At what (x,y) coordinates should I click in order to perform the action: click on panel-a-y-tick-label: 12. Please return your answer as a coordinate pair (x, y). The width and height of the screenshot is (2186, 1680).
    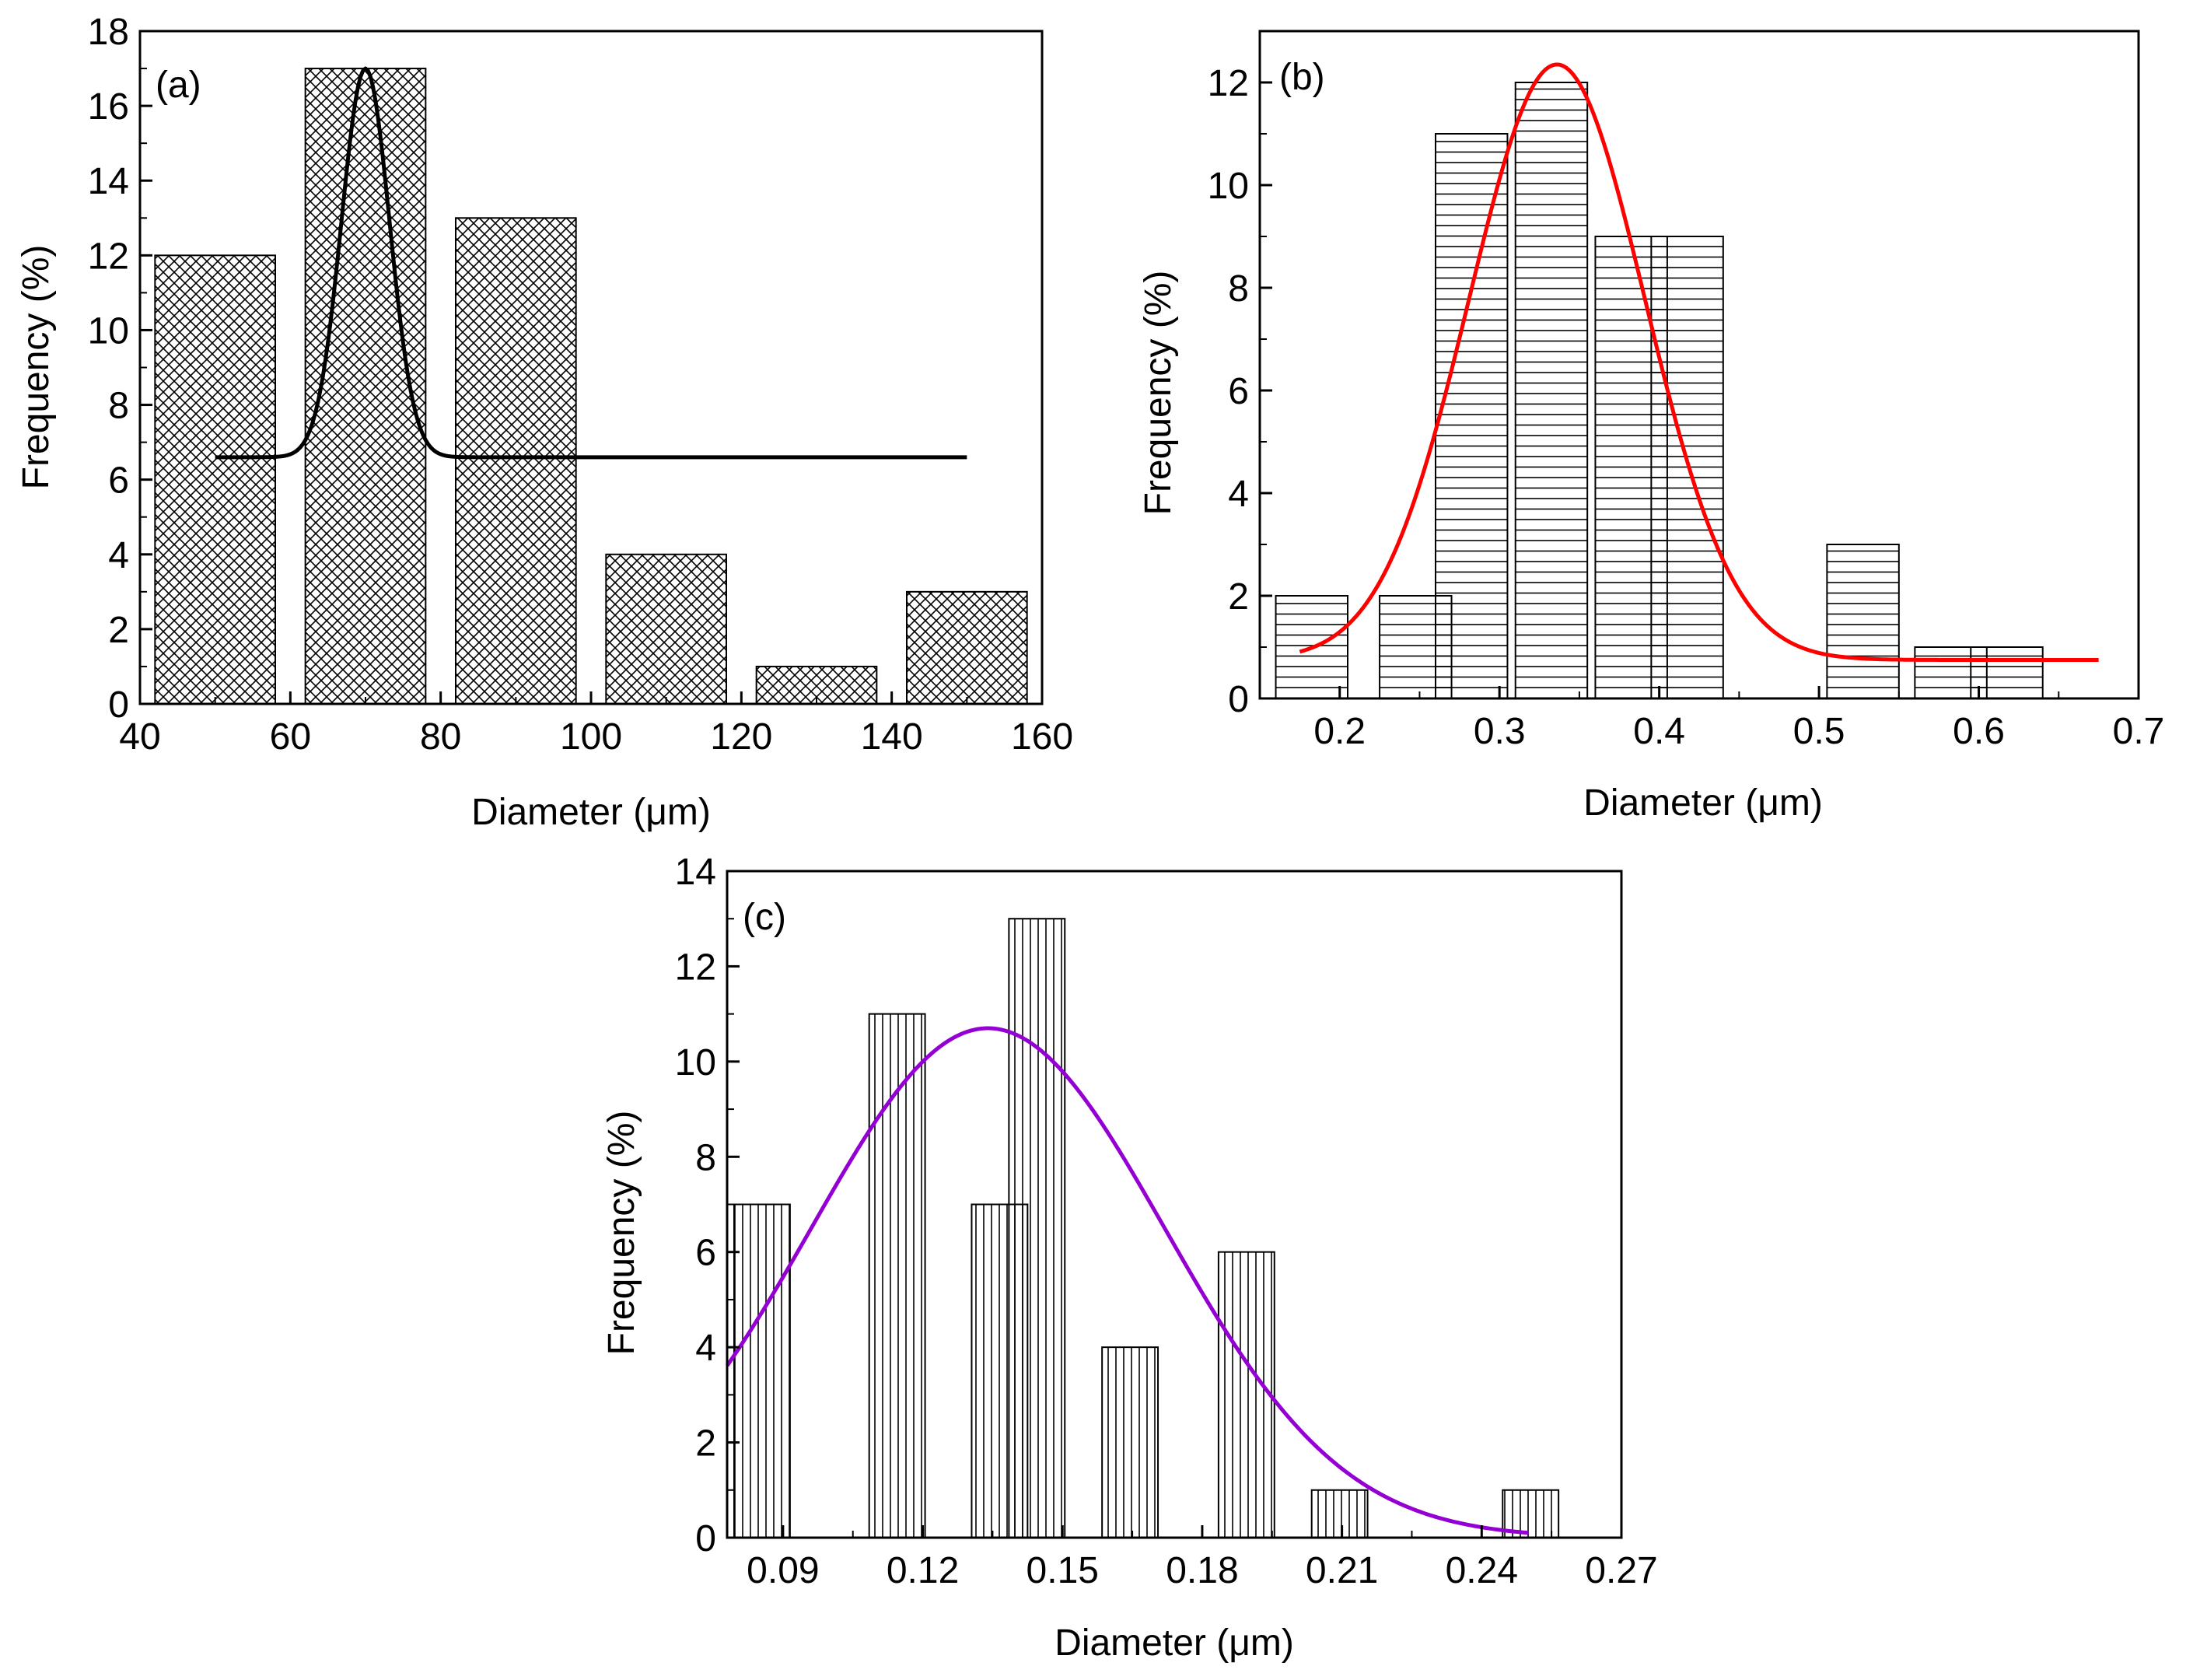
    Looking at the image, I should click on (108, 257).